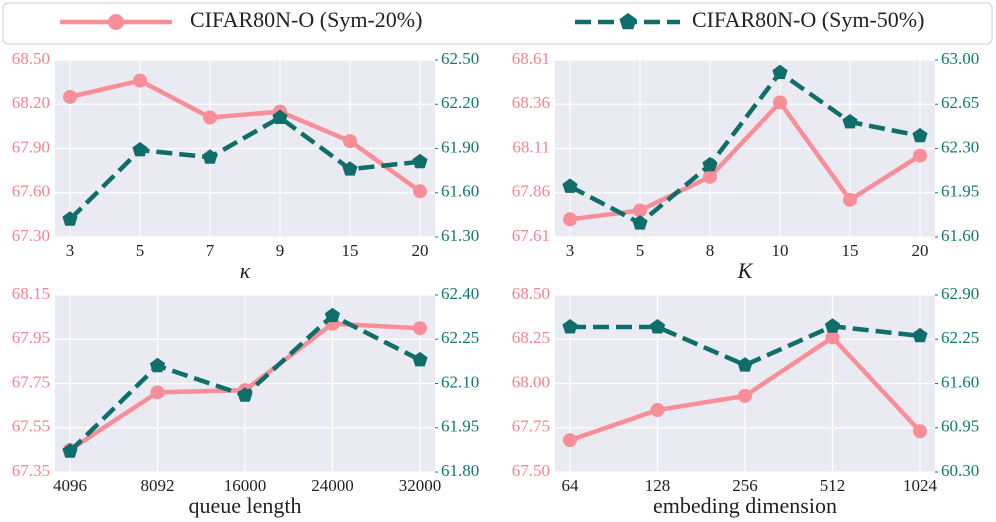 The height and width of the screenshot is (522, 996). Describe the element at coordinates (531, 381) in the screenshot. I see `y-tick-label: 68.00` at that location.